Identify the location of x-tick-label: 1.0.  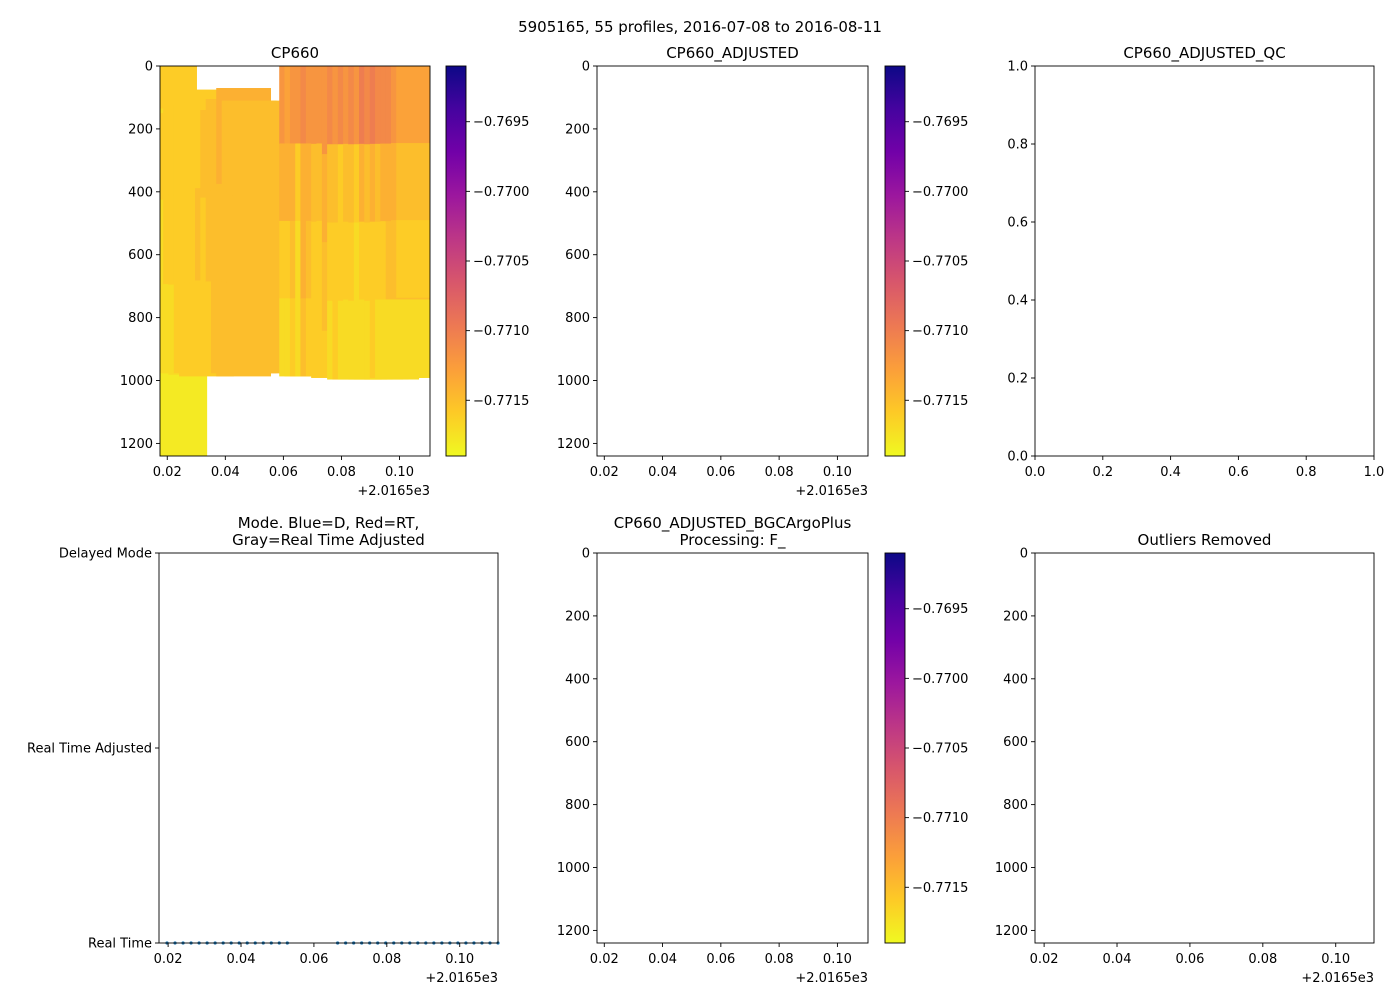
(1374, 472).